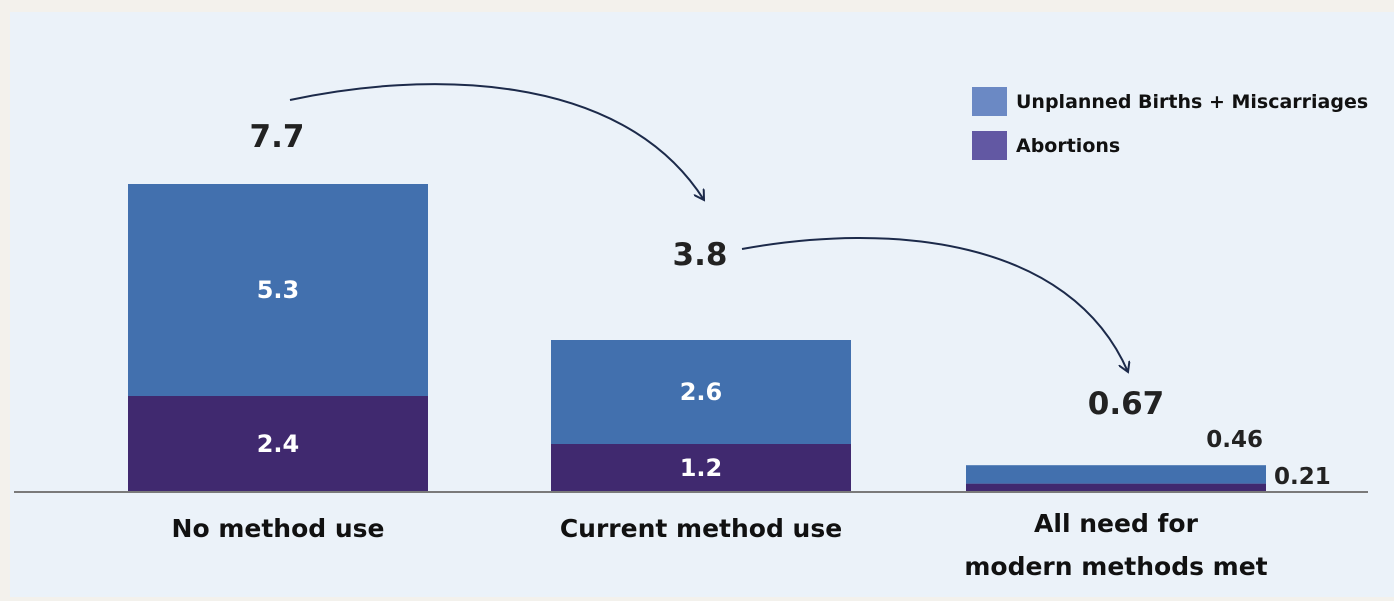  Describe the element at coordinates (1302, 477) in the screenshot. I see `data-label-abortions-all-need-for-modern-methods-met: 0.21` at that location.